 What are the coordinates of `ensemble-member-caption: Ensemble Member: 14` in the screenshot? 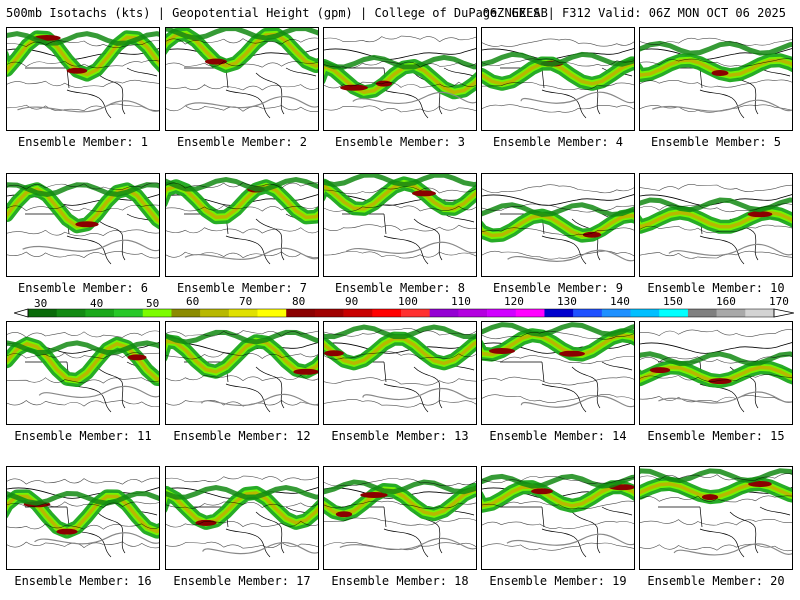 It's located at (558, 436).